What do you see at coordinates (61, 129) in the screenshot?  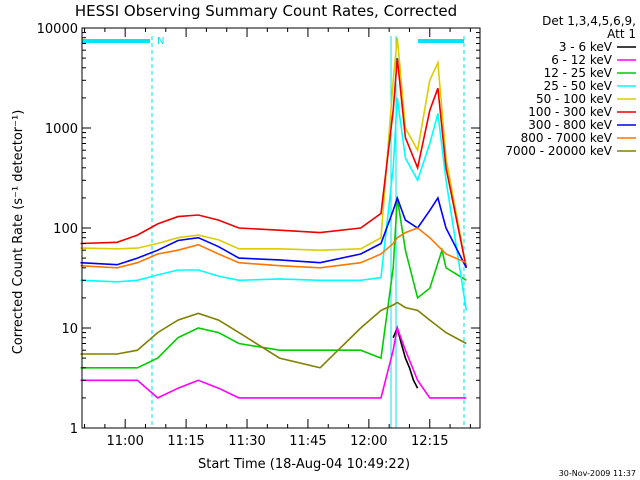 I see `y-tick-label: 1000` at bounding box center [61, 129].